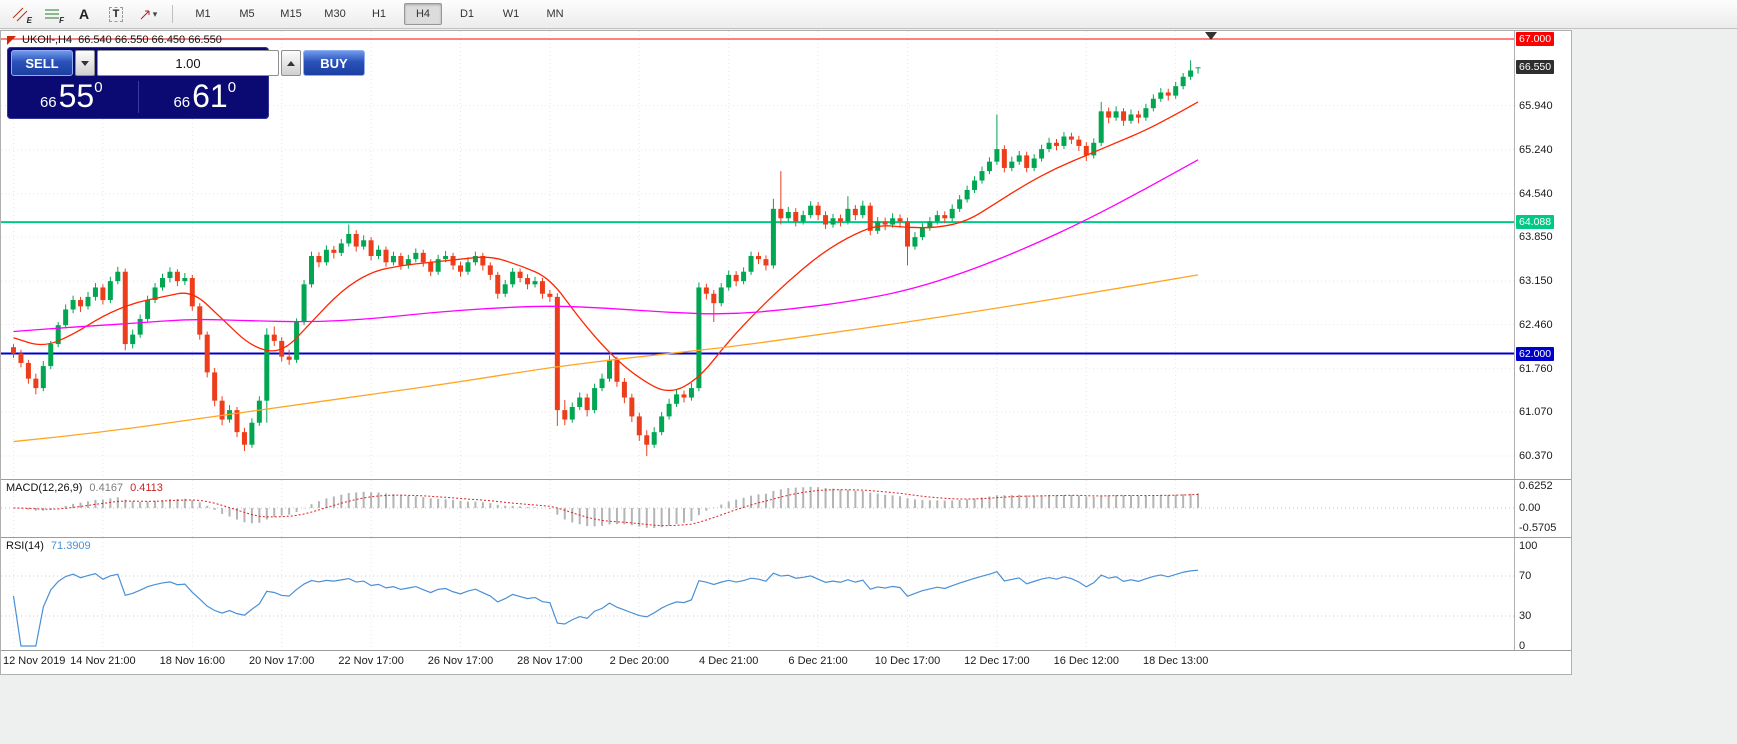 The width and height of the screenshot is (1737, 744). I want to click on price-scale-label: 64.540, so click(1536, 193).